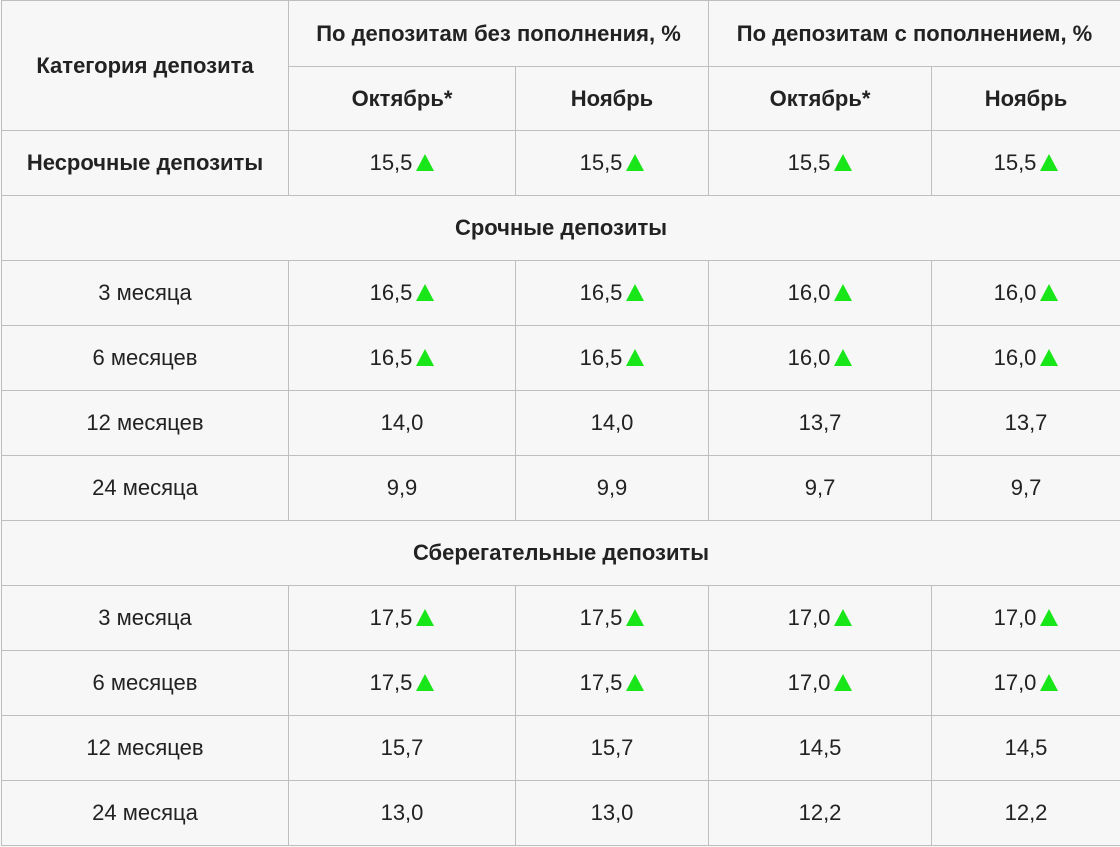 This screenshot has height=847, width=1120. What do you see at coordinates (498, 33) in the screenshot?
I see `header-group-without-topup: По депозитам без пополнения, %` at bounding box center [498, 33].